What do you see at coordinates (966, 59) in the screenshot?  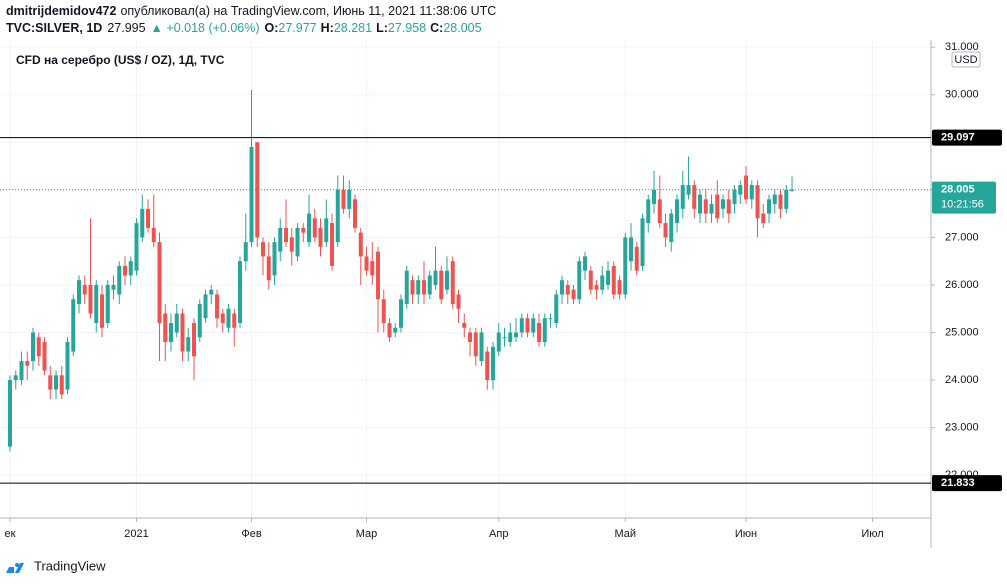 I see `currency-box` at bounding box center [966, 59].